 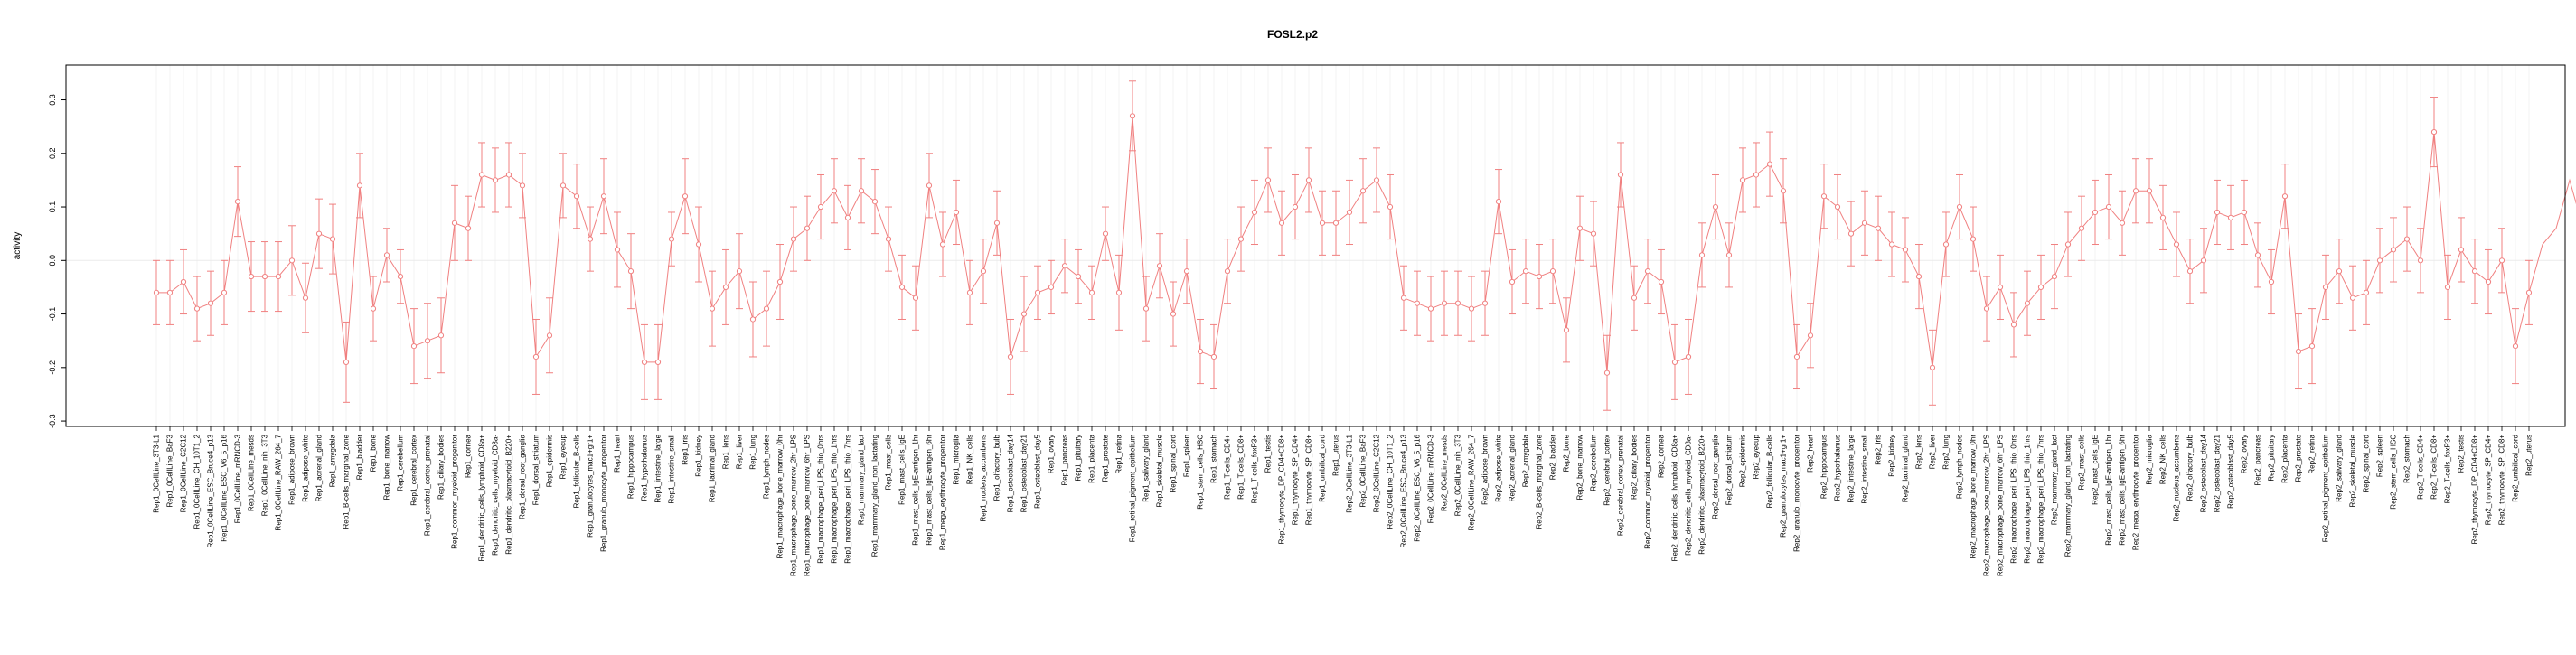 What do you see at coordinates (808, 505) in the screenshot?
I see `x-tick-label: Rep1_macrophage_bone_marrow_6hr_LPS` at bounding box center [808, 505].